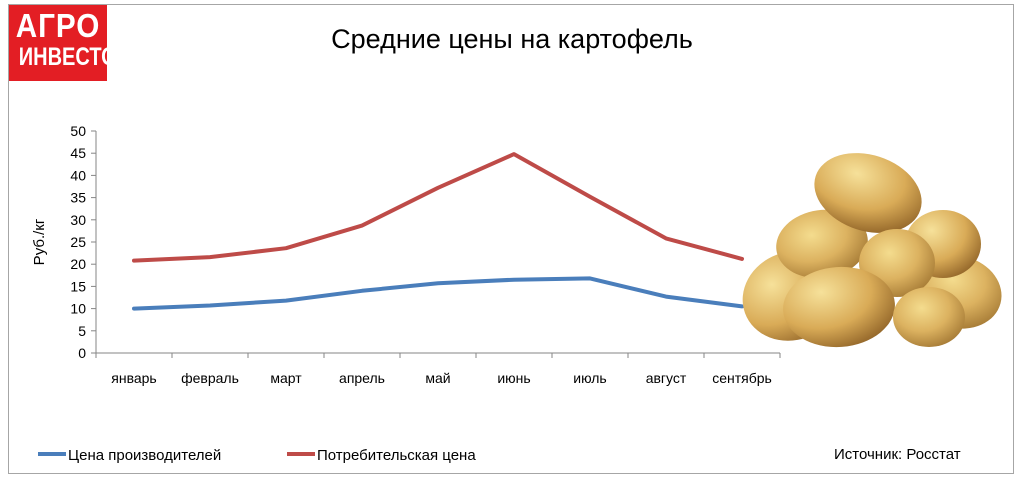  I want to click on x-tick-label: май, so click(437, 378).